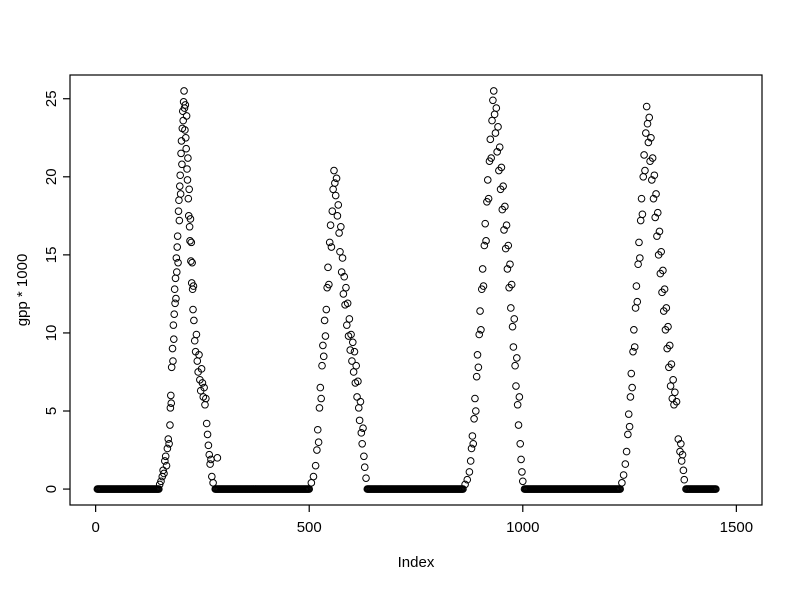  I want to click on y-tick-label: 20, so click(51, 176).